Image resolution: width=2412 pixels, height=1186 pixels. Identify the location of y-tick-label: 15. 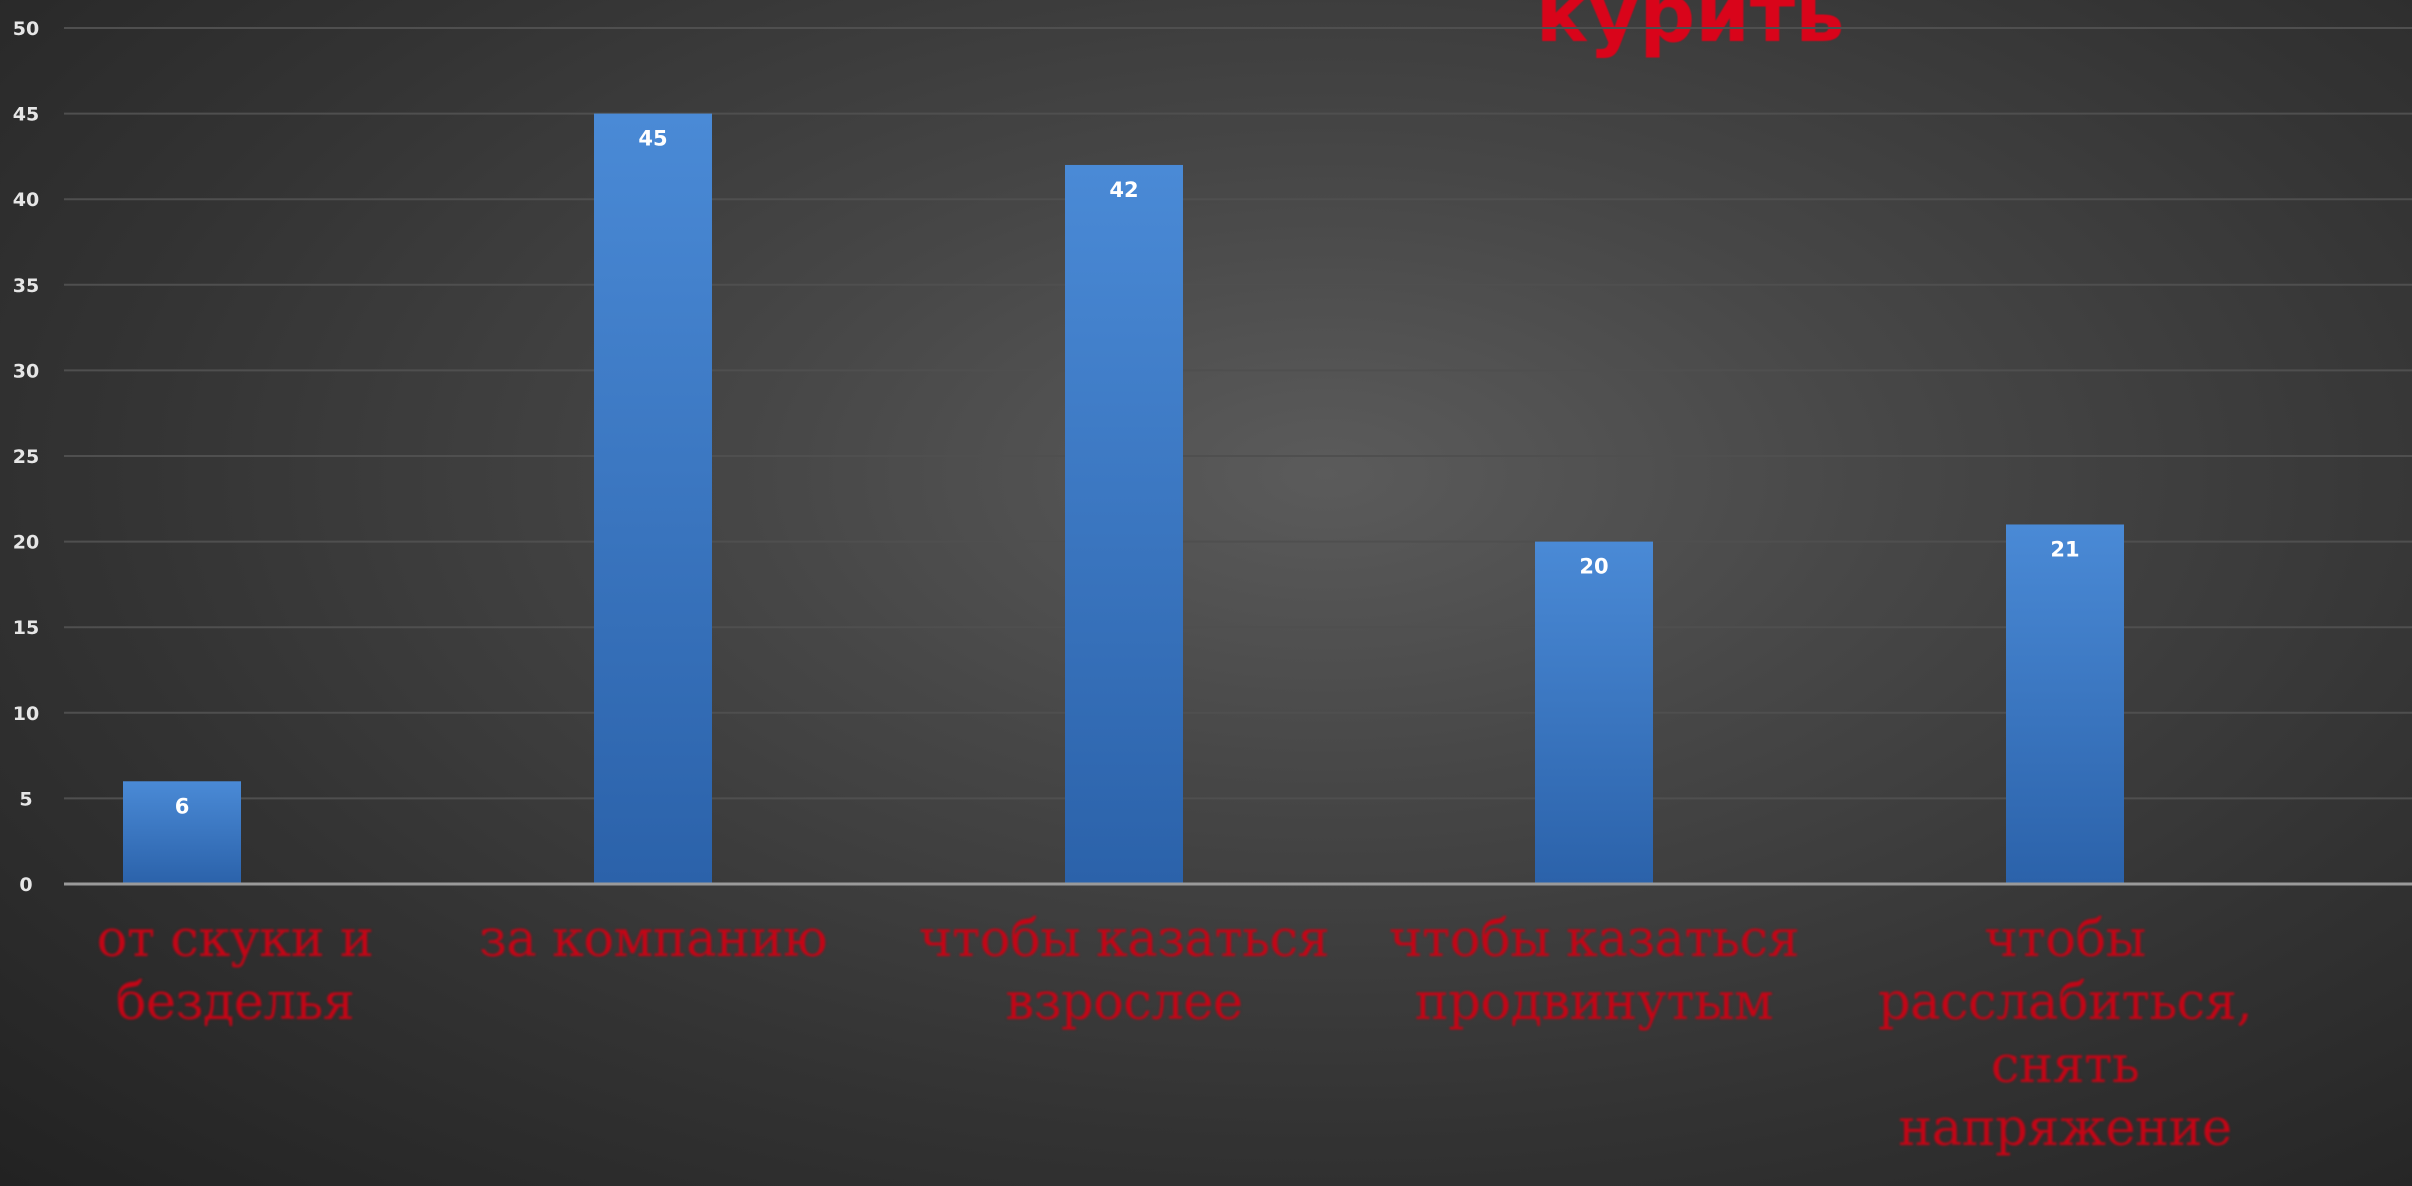
(26, 628).